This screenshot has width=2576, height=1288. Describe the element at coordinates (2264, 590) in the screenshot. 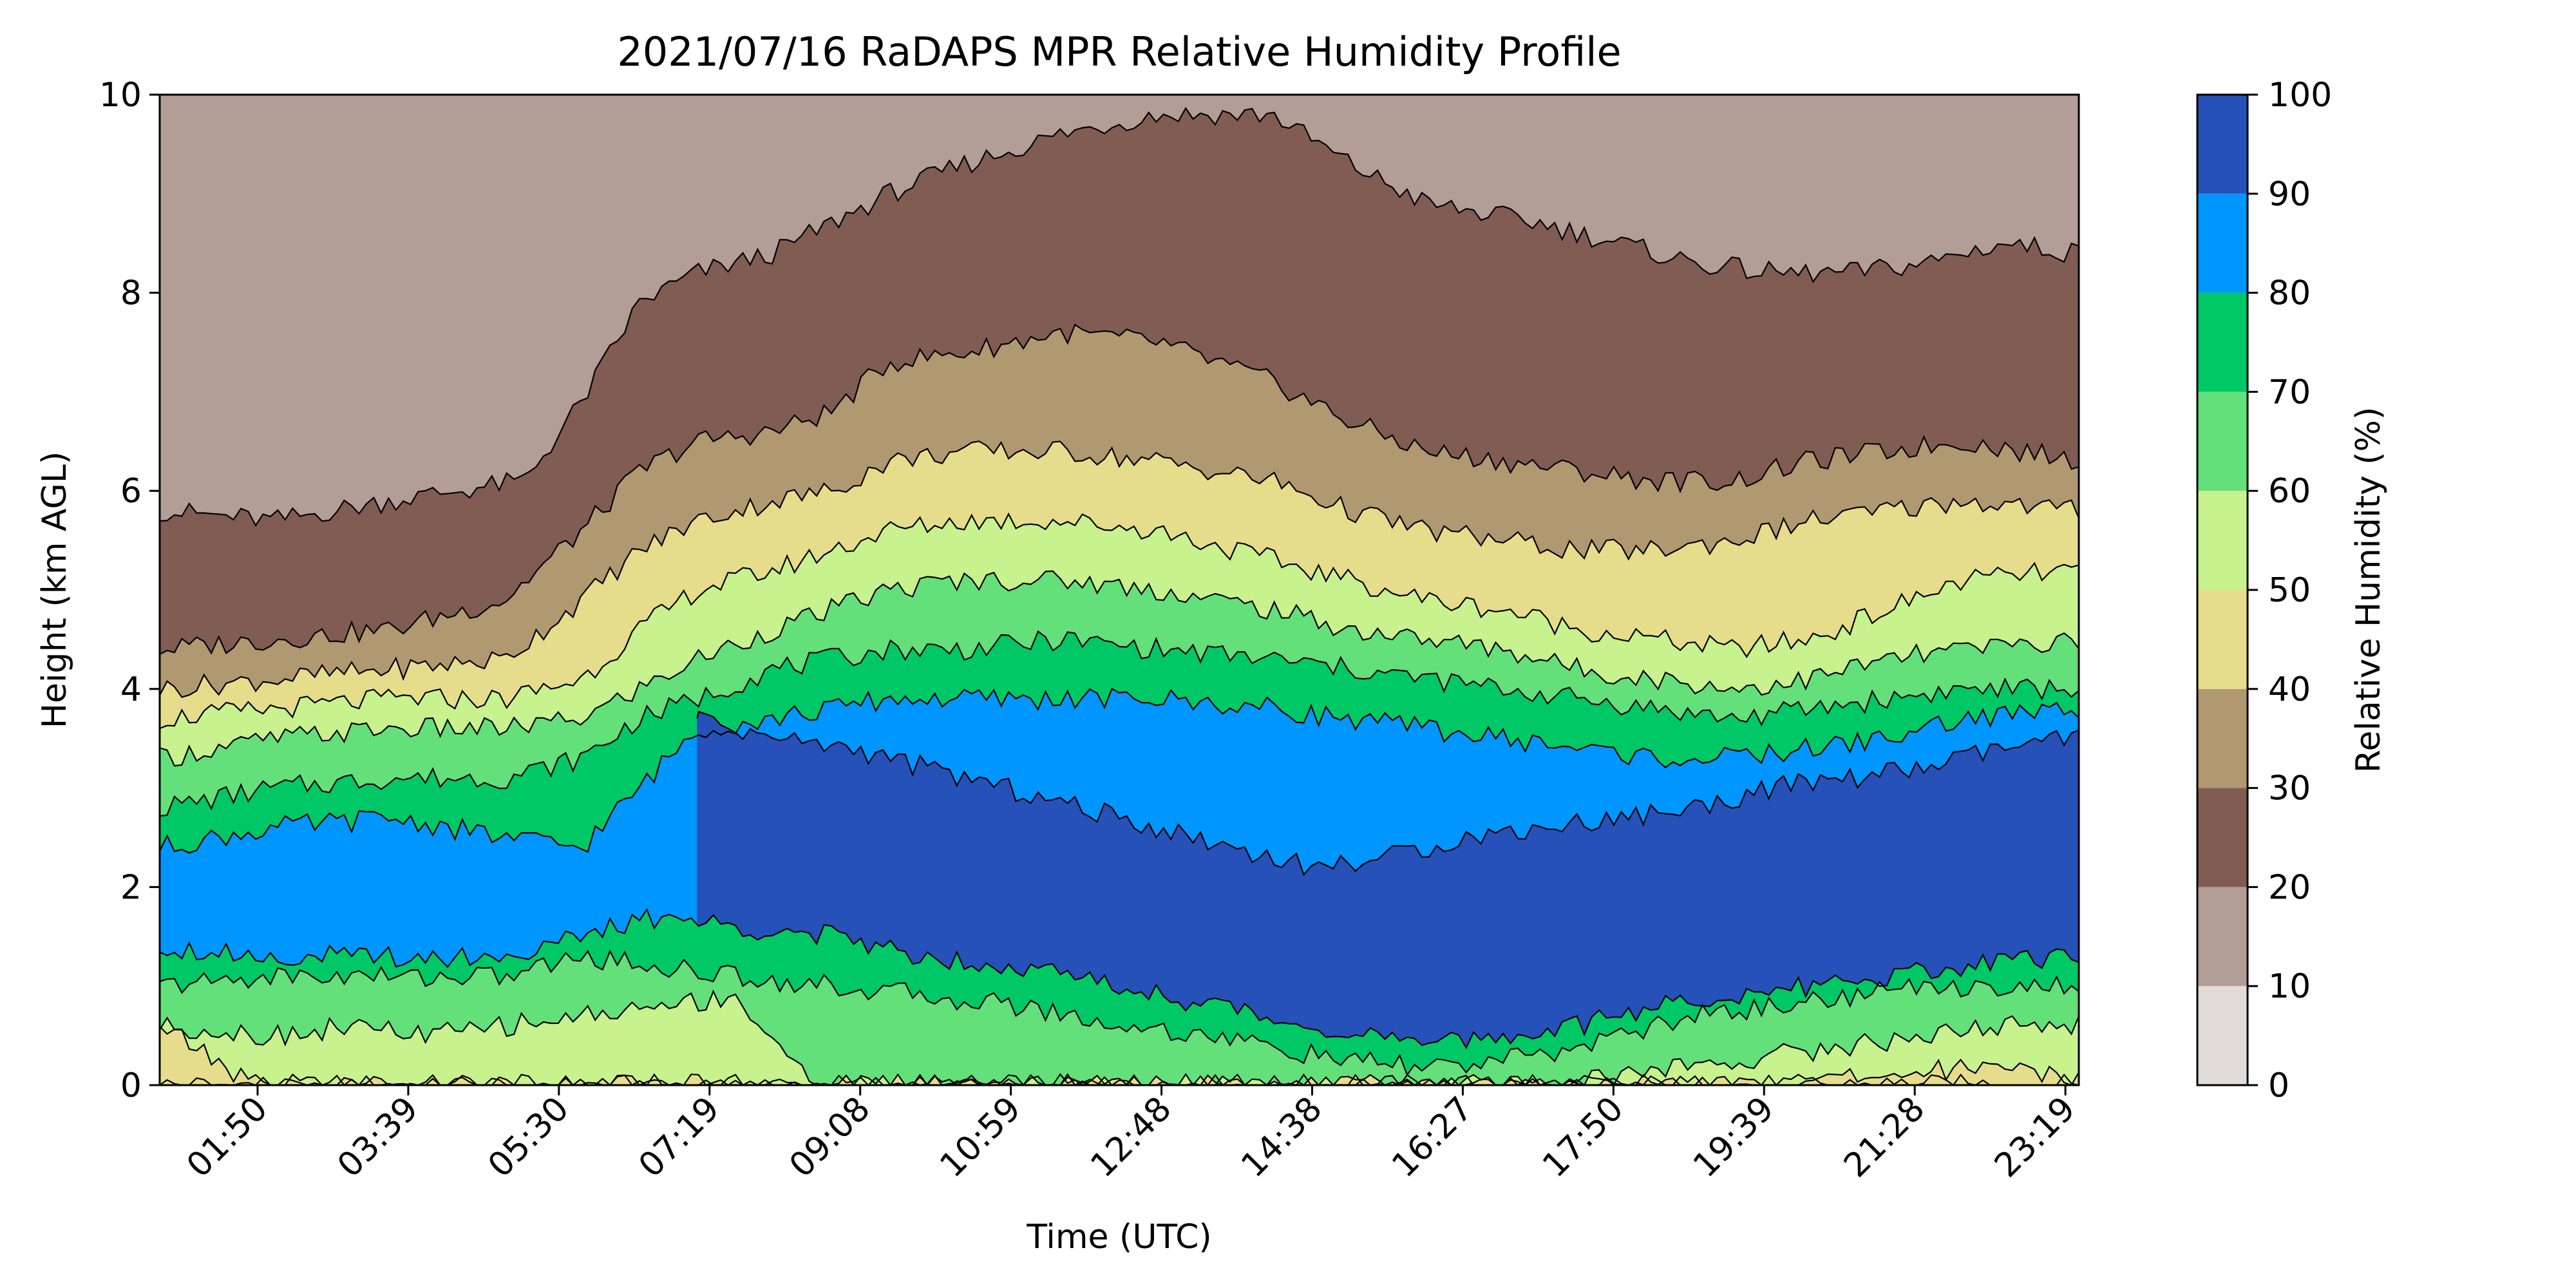

I see `colorbar: 0 10 20 30 40 50 60 70 80 90 100` at that location.